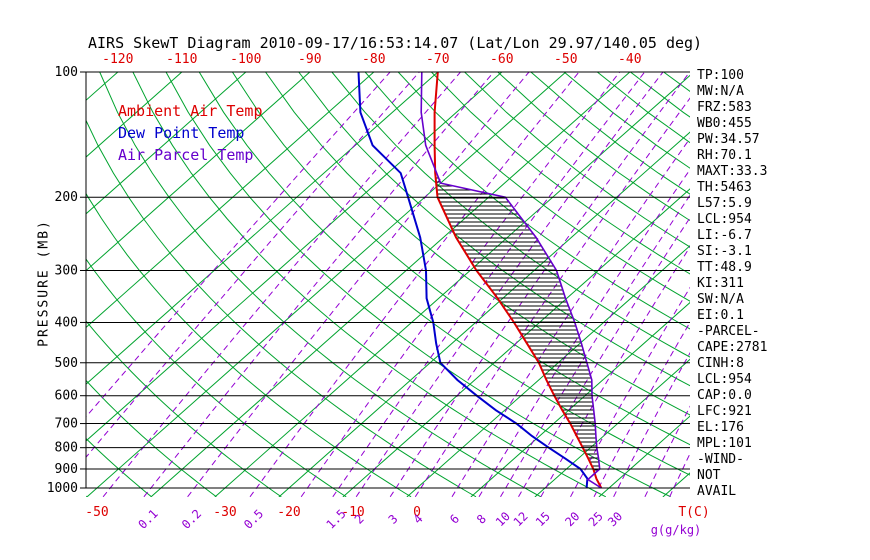 Image resolution: width=870 pixels, height=560 pixels. What do you see at coordinates (728, 331) in the screenshot?
I see `stat-line: -PARCEL-` at bounding box center [728, 331].